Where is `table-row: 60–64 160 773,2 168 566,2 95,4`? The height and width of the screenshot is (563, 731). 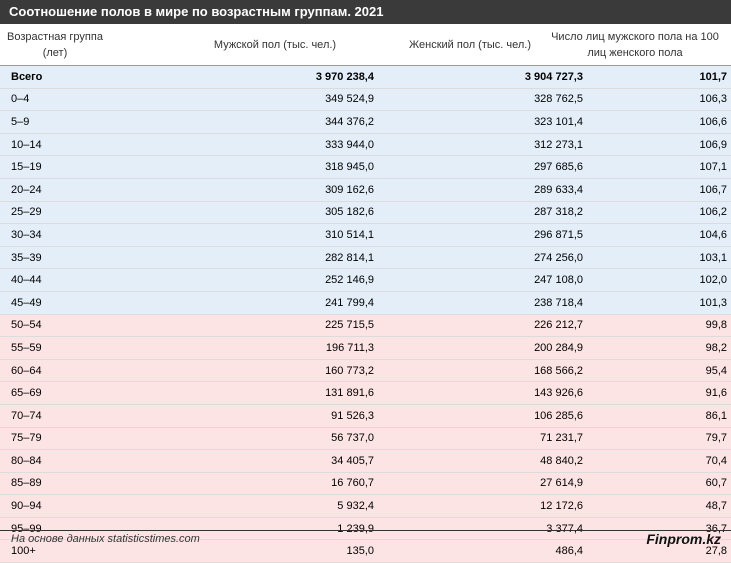 table-row: 60–64 160 773,2 168 566,2 95,4 is located at coordinates (365, 371).